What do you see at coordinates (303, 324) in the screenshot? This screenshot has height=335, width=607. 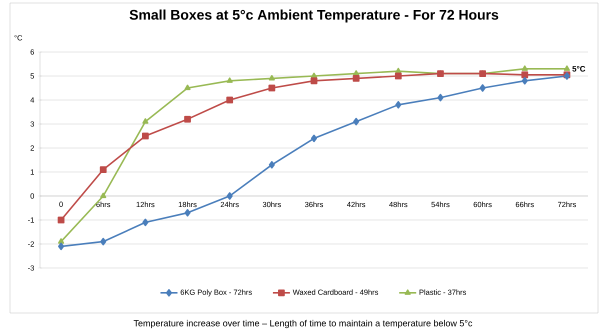 I see `text: Temperature increase over time – Length of time to maintain a temperature below 5°c` at bounding box center [303, 324].